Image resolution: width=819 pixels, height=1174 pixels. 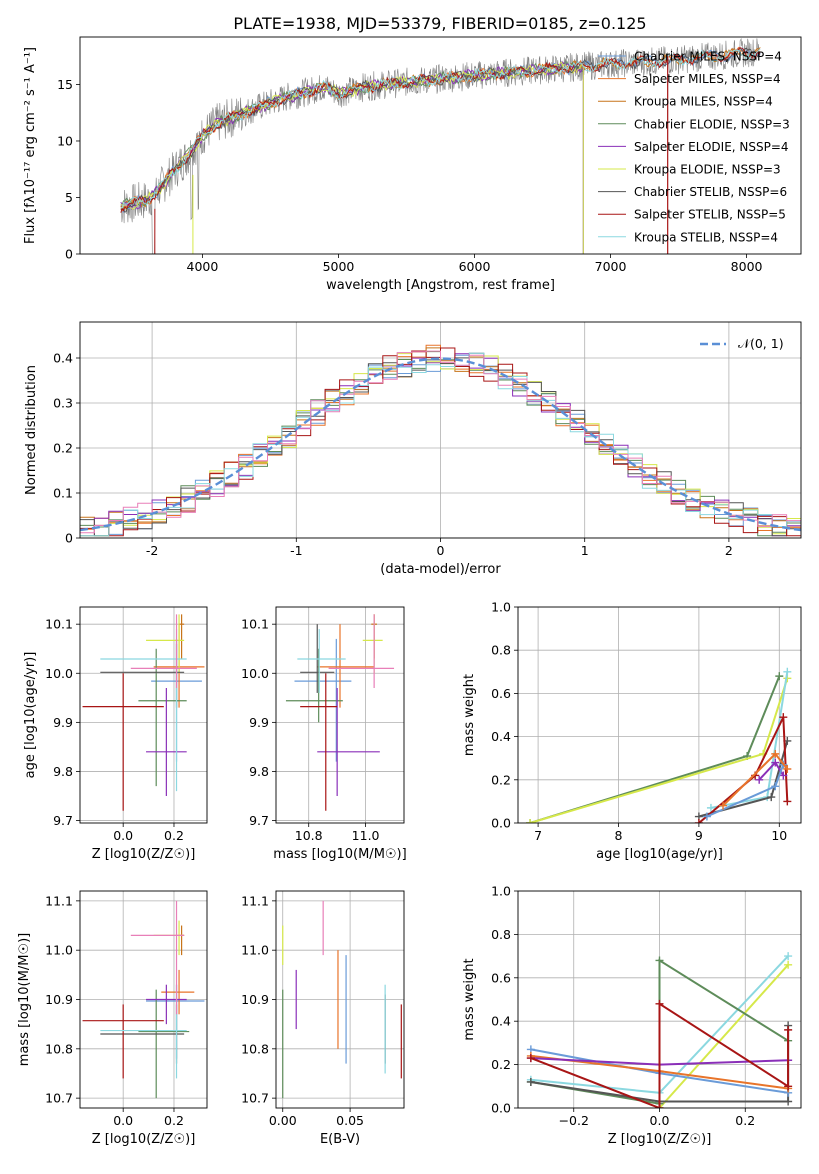 I want to click on mass-weight-vs-age-xtick-label: 9, so click(x=699, y=835).